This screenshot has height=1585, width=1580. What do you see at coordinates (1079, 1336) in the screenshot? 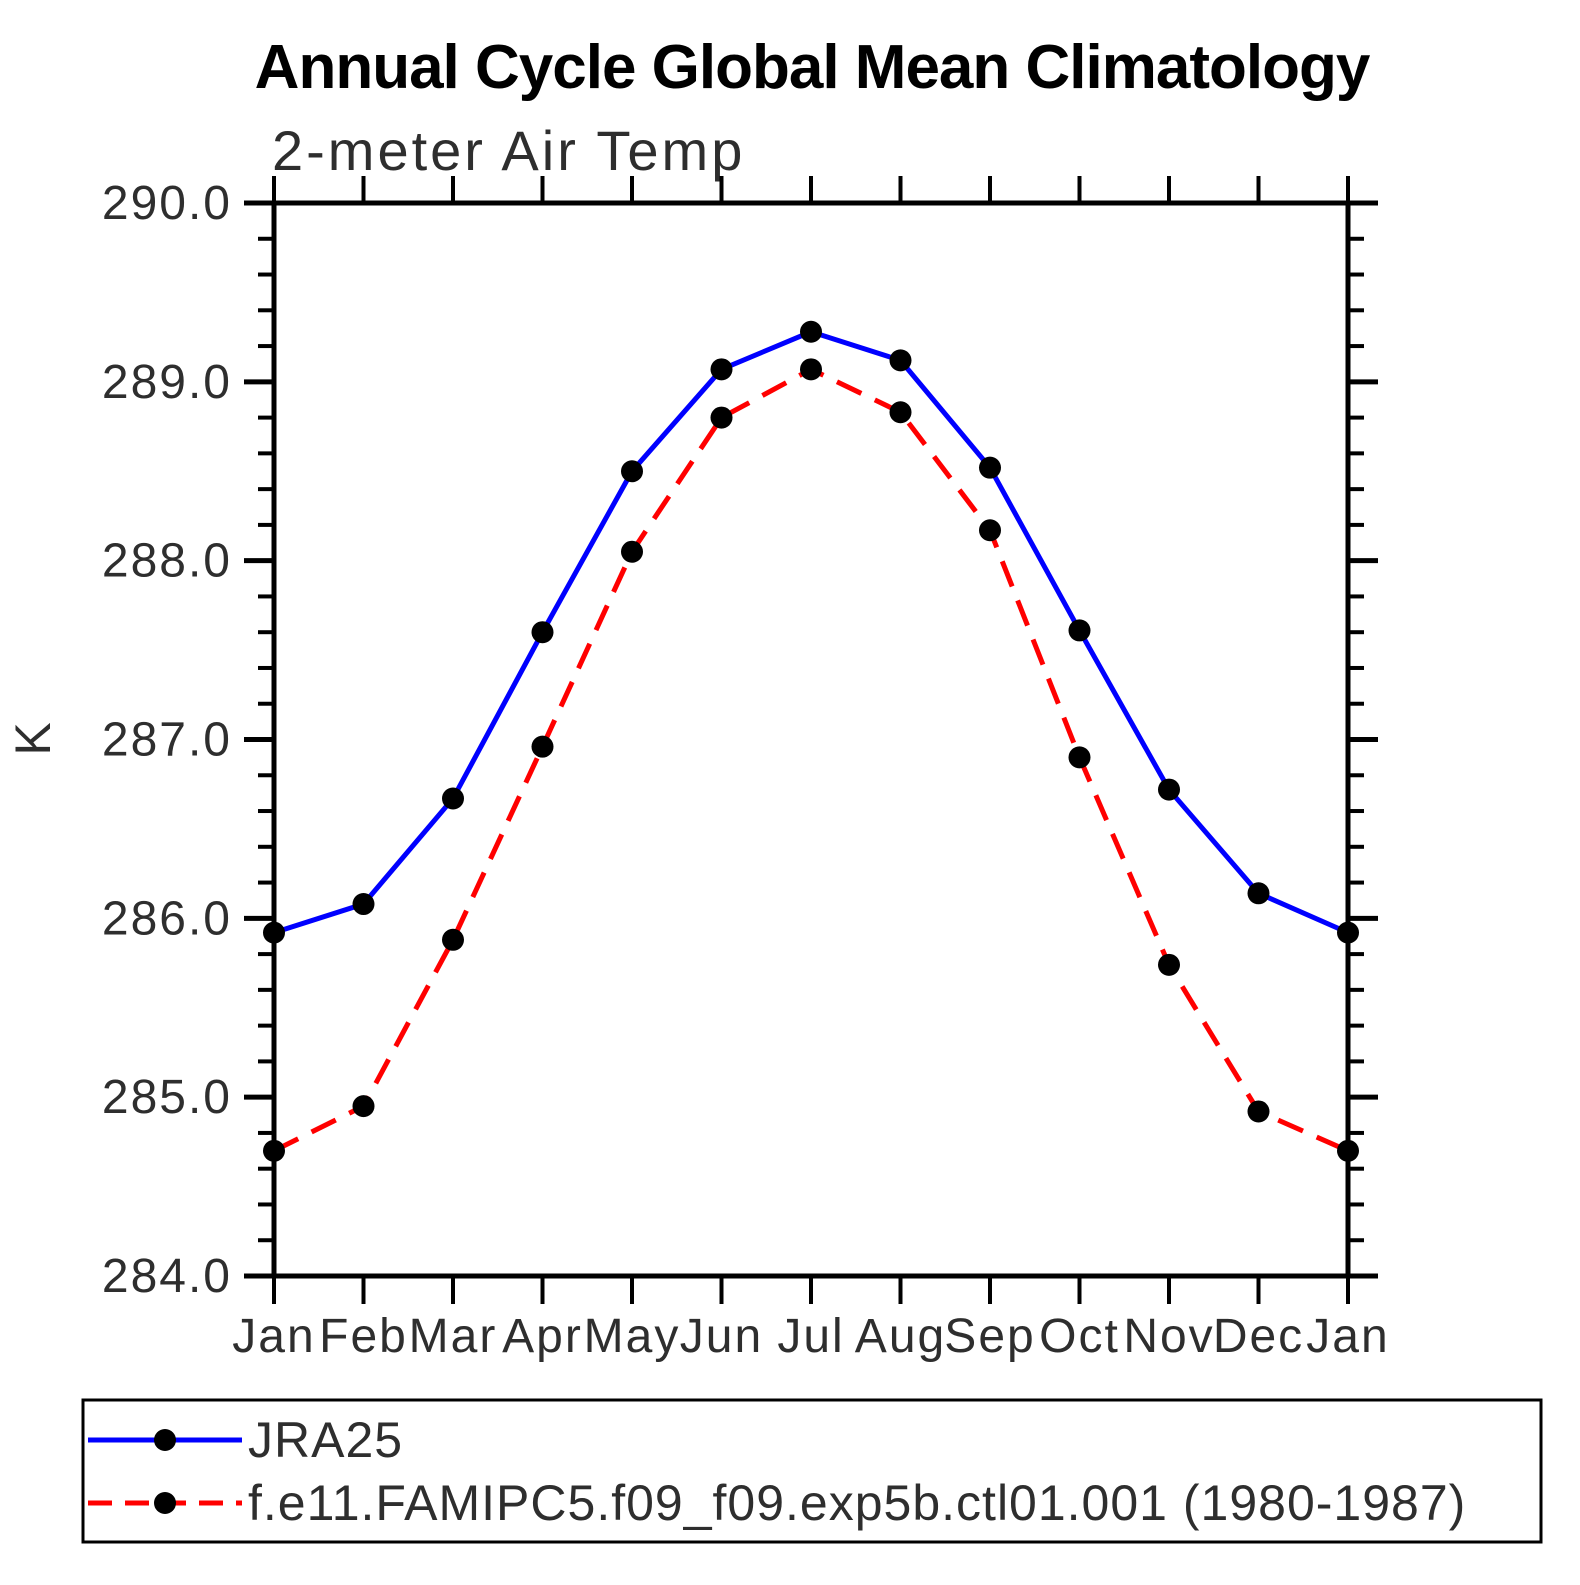
I see `x-tick-label: Oct` at bounding box center [1079, 1336].